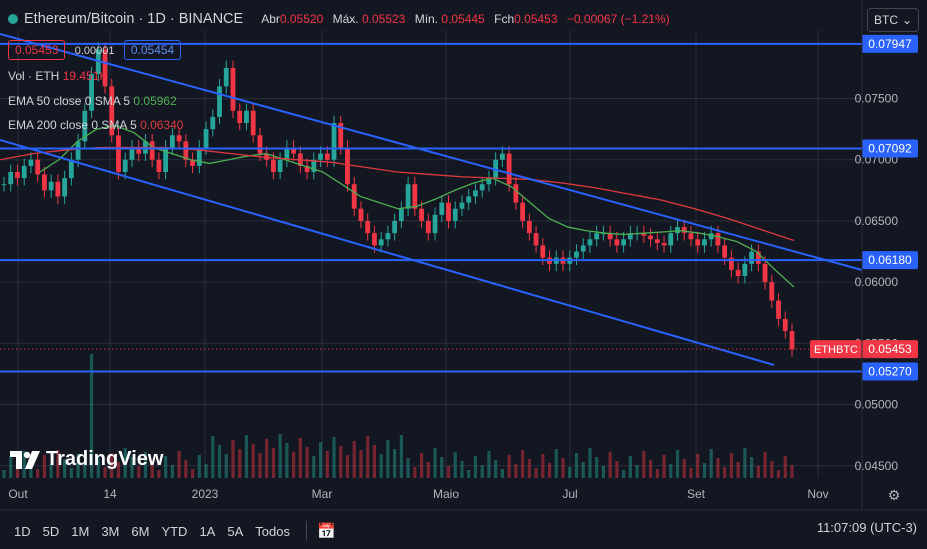 This screenshot has width=927, height=549. I want to click on timeframe-ytd: YTD, so click(174, 531).